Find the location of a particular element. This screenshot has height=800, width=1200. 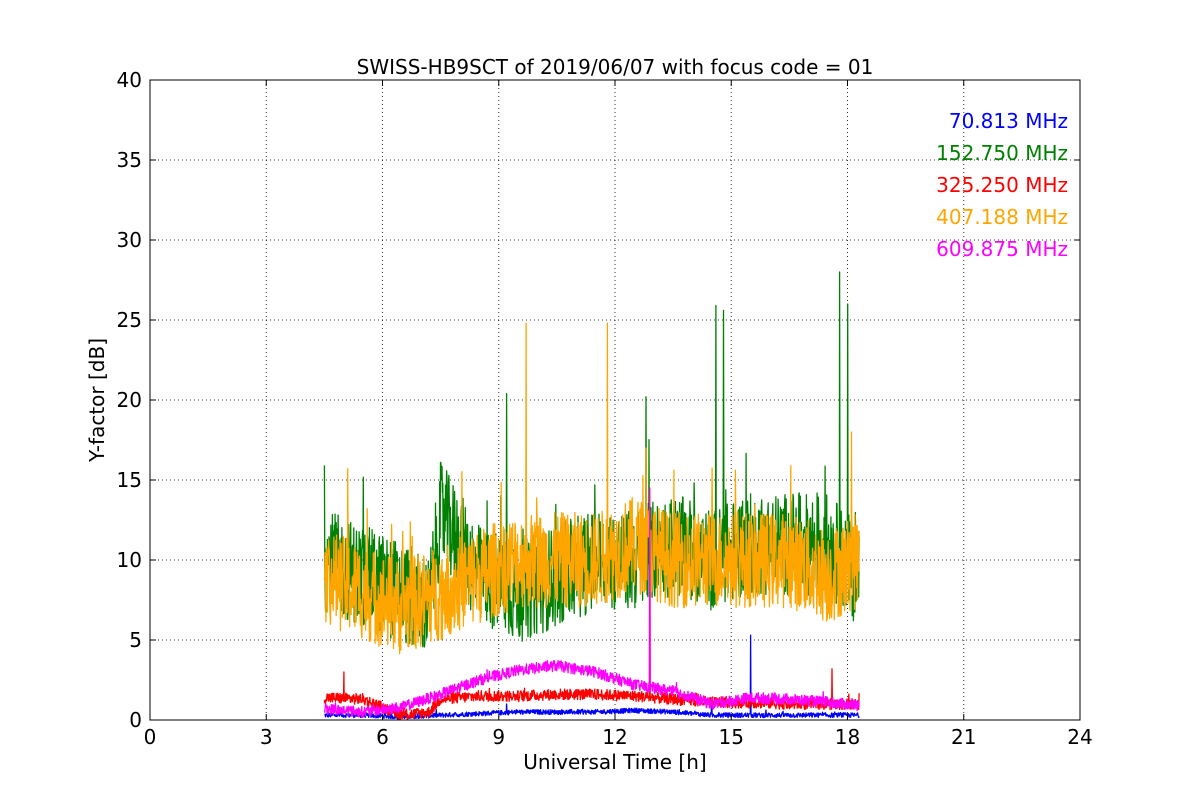

x-tick-label: 24 is located at coordinates (1079, 737).